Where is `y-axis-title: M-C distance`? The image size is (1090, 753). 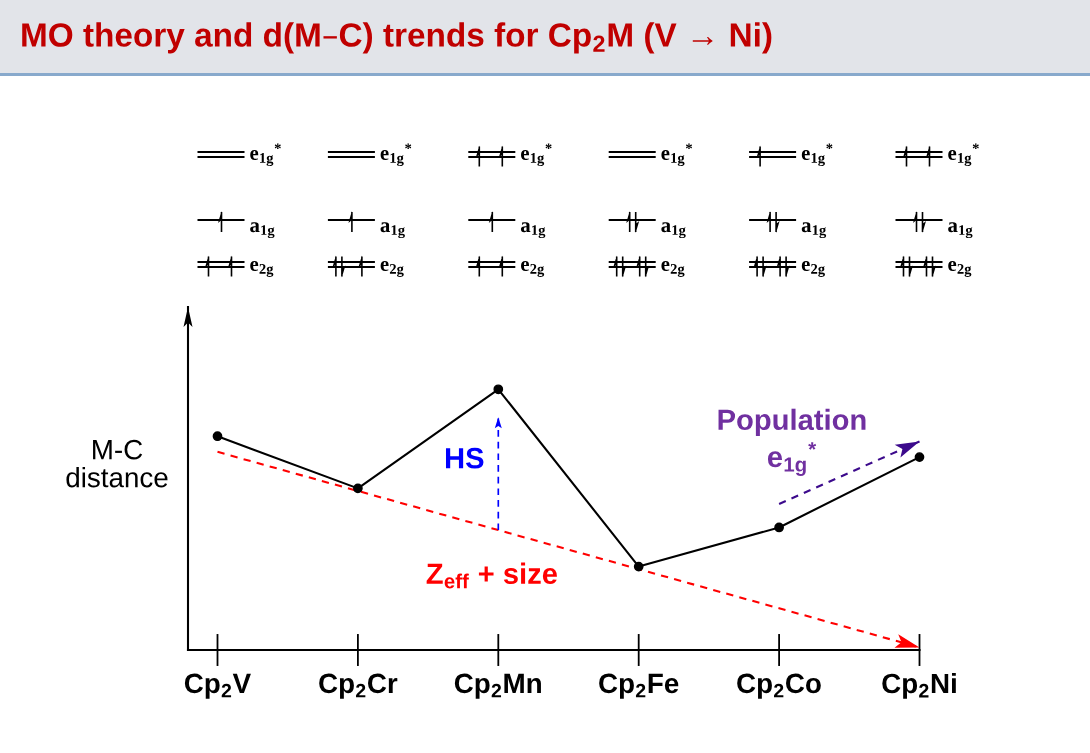 y-axis-title: M-C distance is located at coordinates (117, 463).